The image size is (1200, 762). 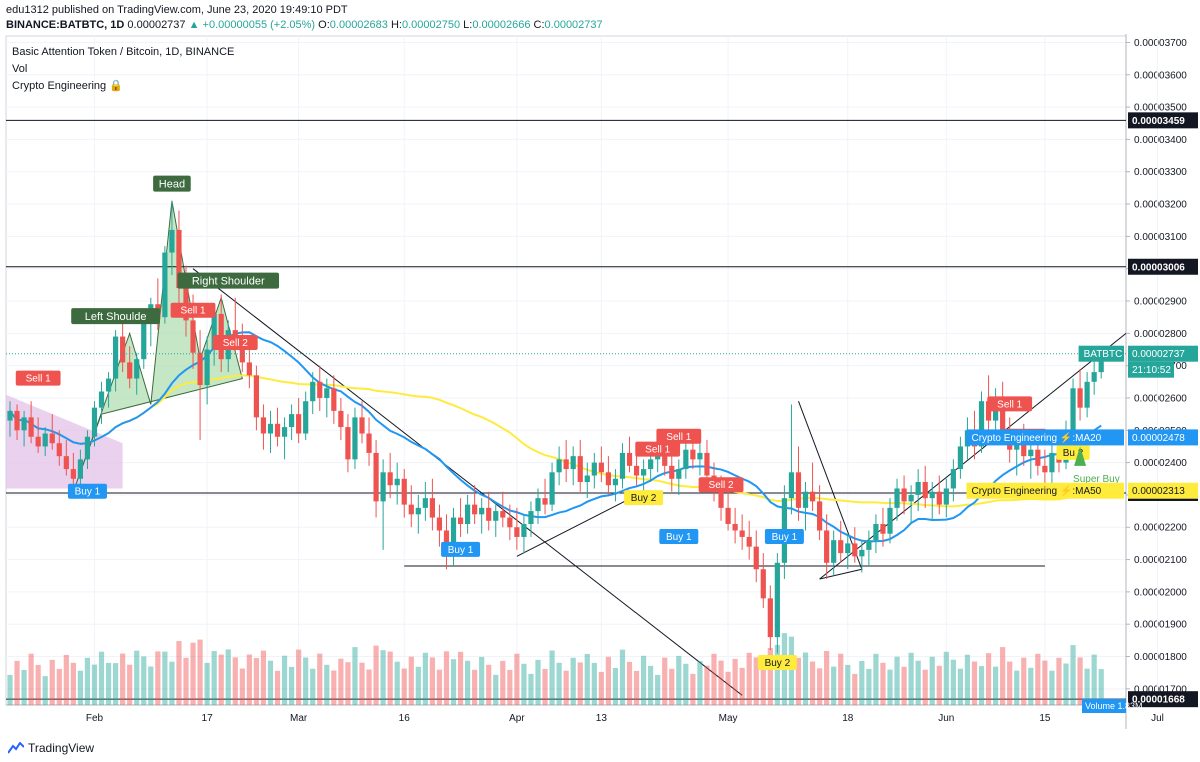 I want to click on signal-label: Sell 2, so click(x=721, y=485).